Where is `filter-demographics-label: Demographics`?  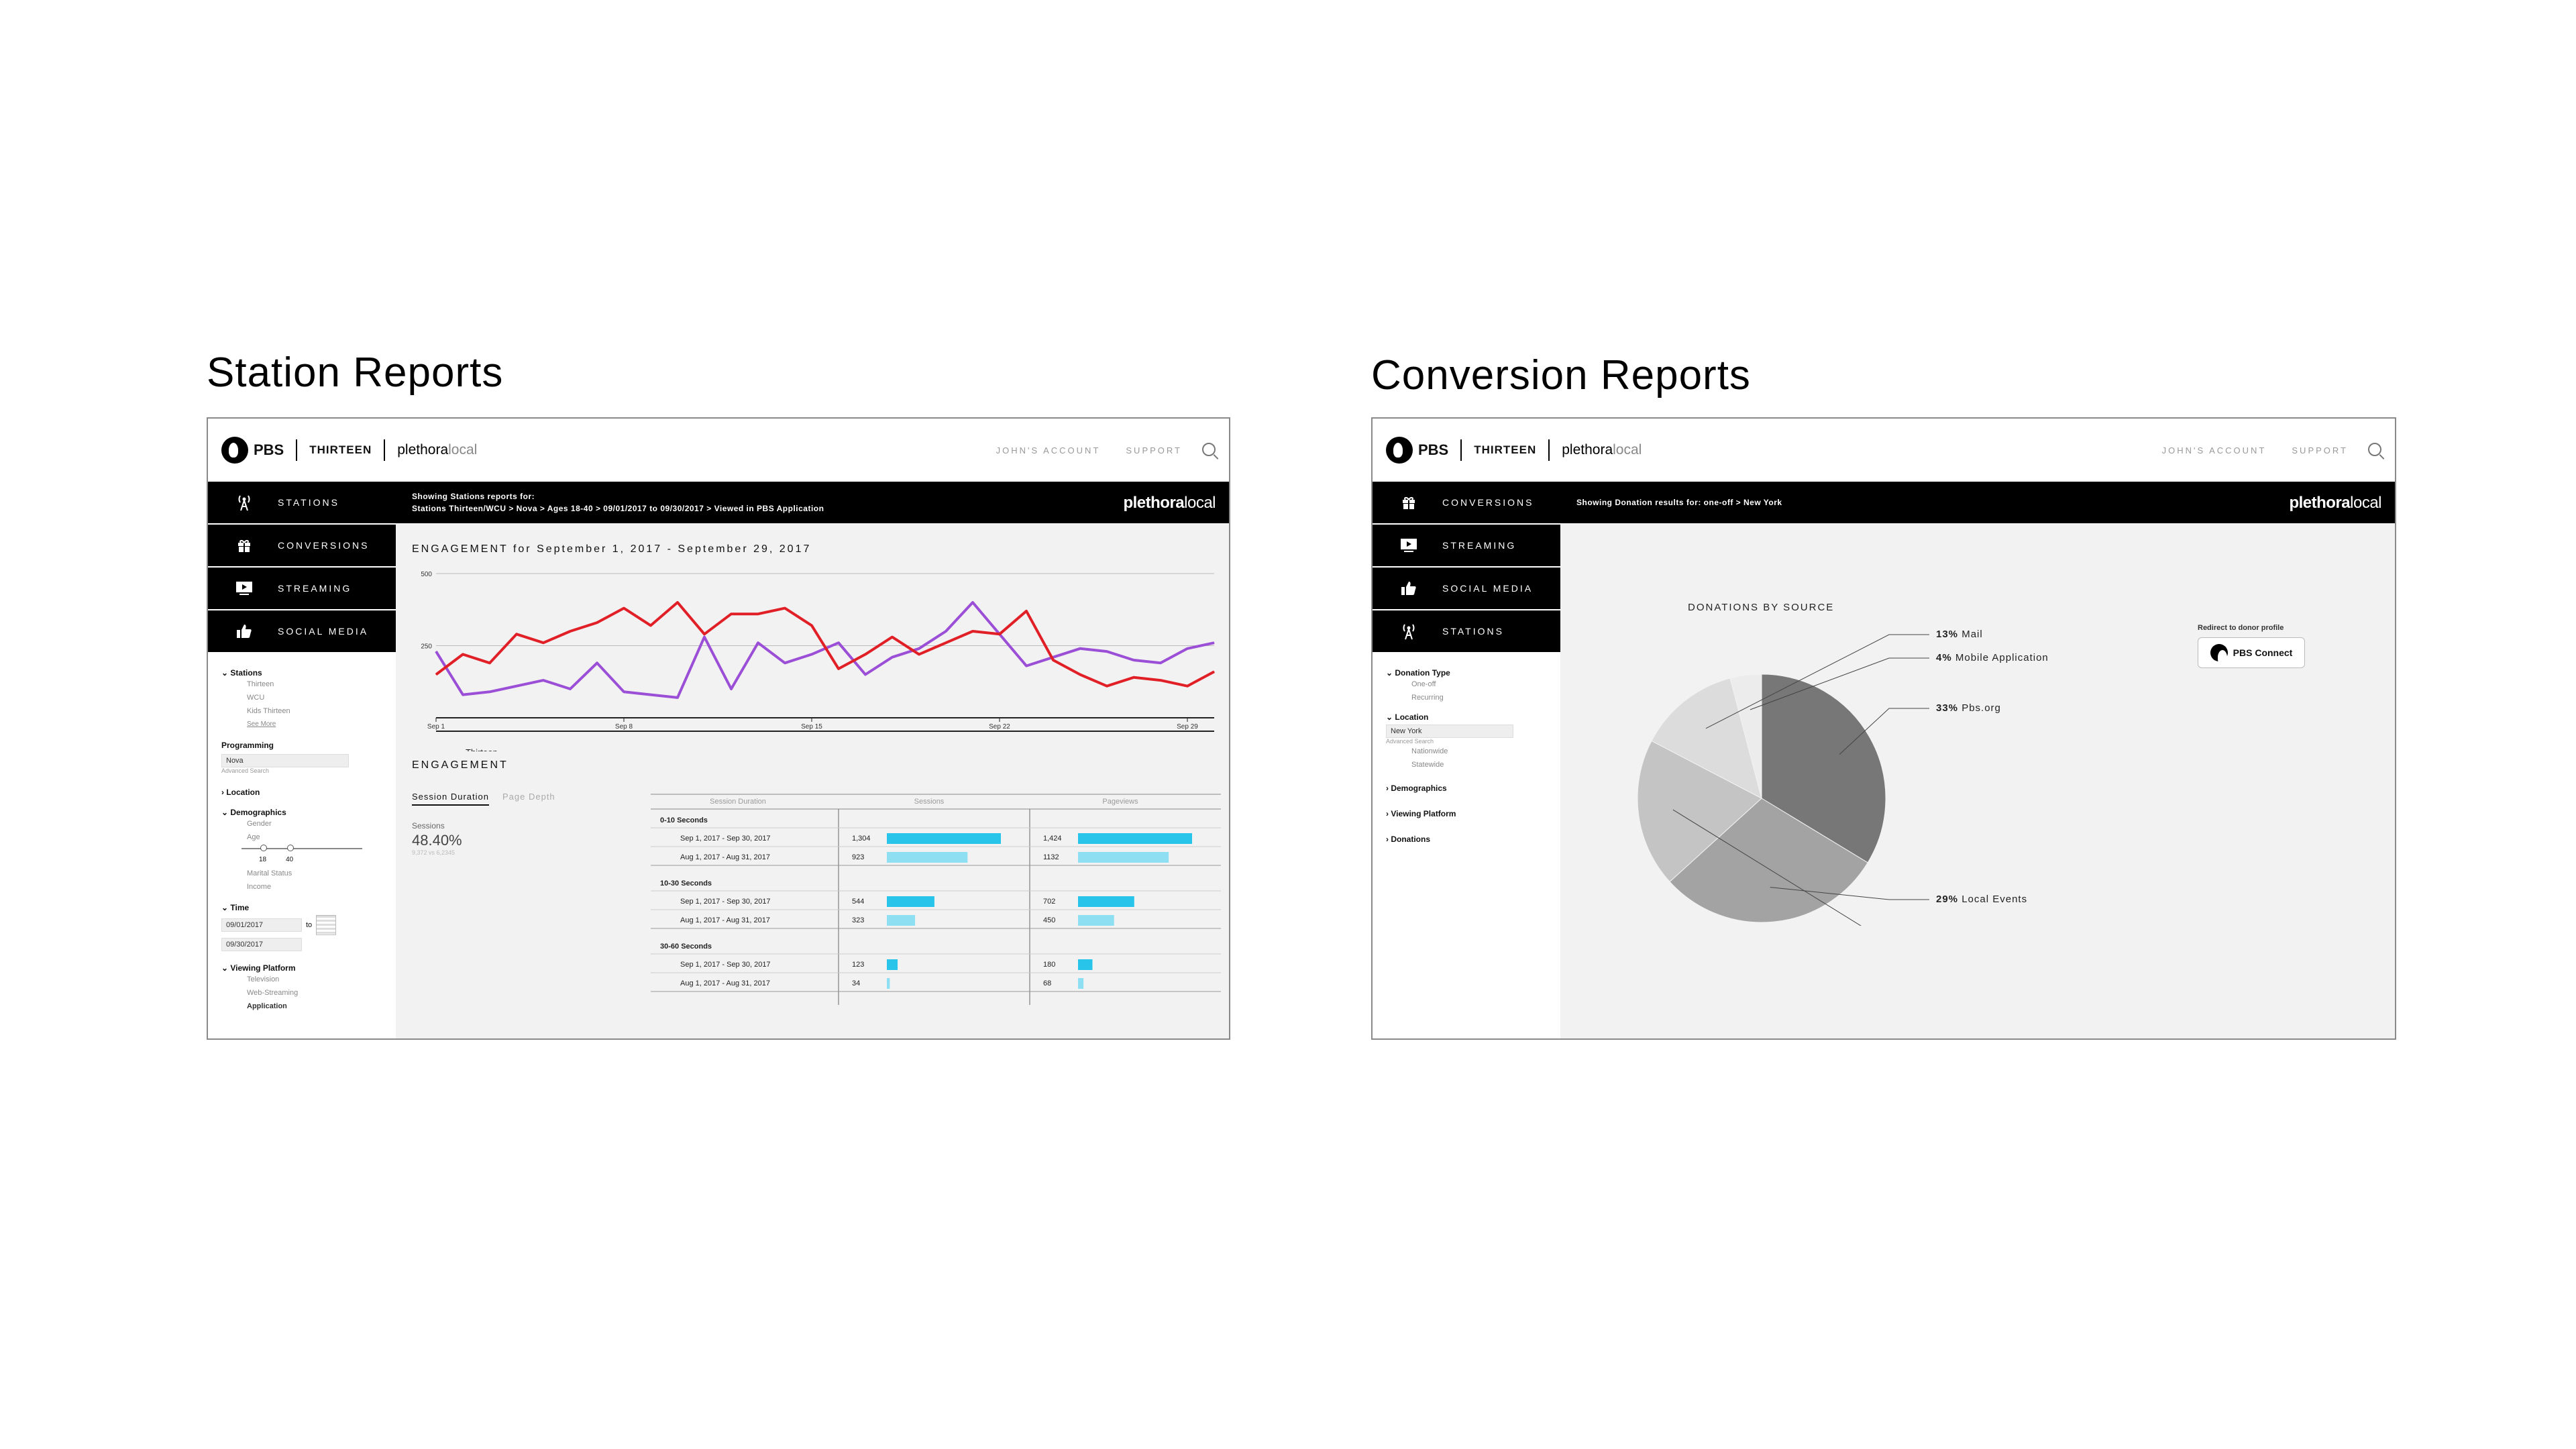
filter-demographics-label: Demographics is located at coordinates (258, 812).